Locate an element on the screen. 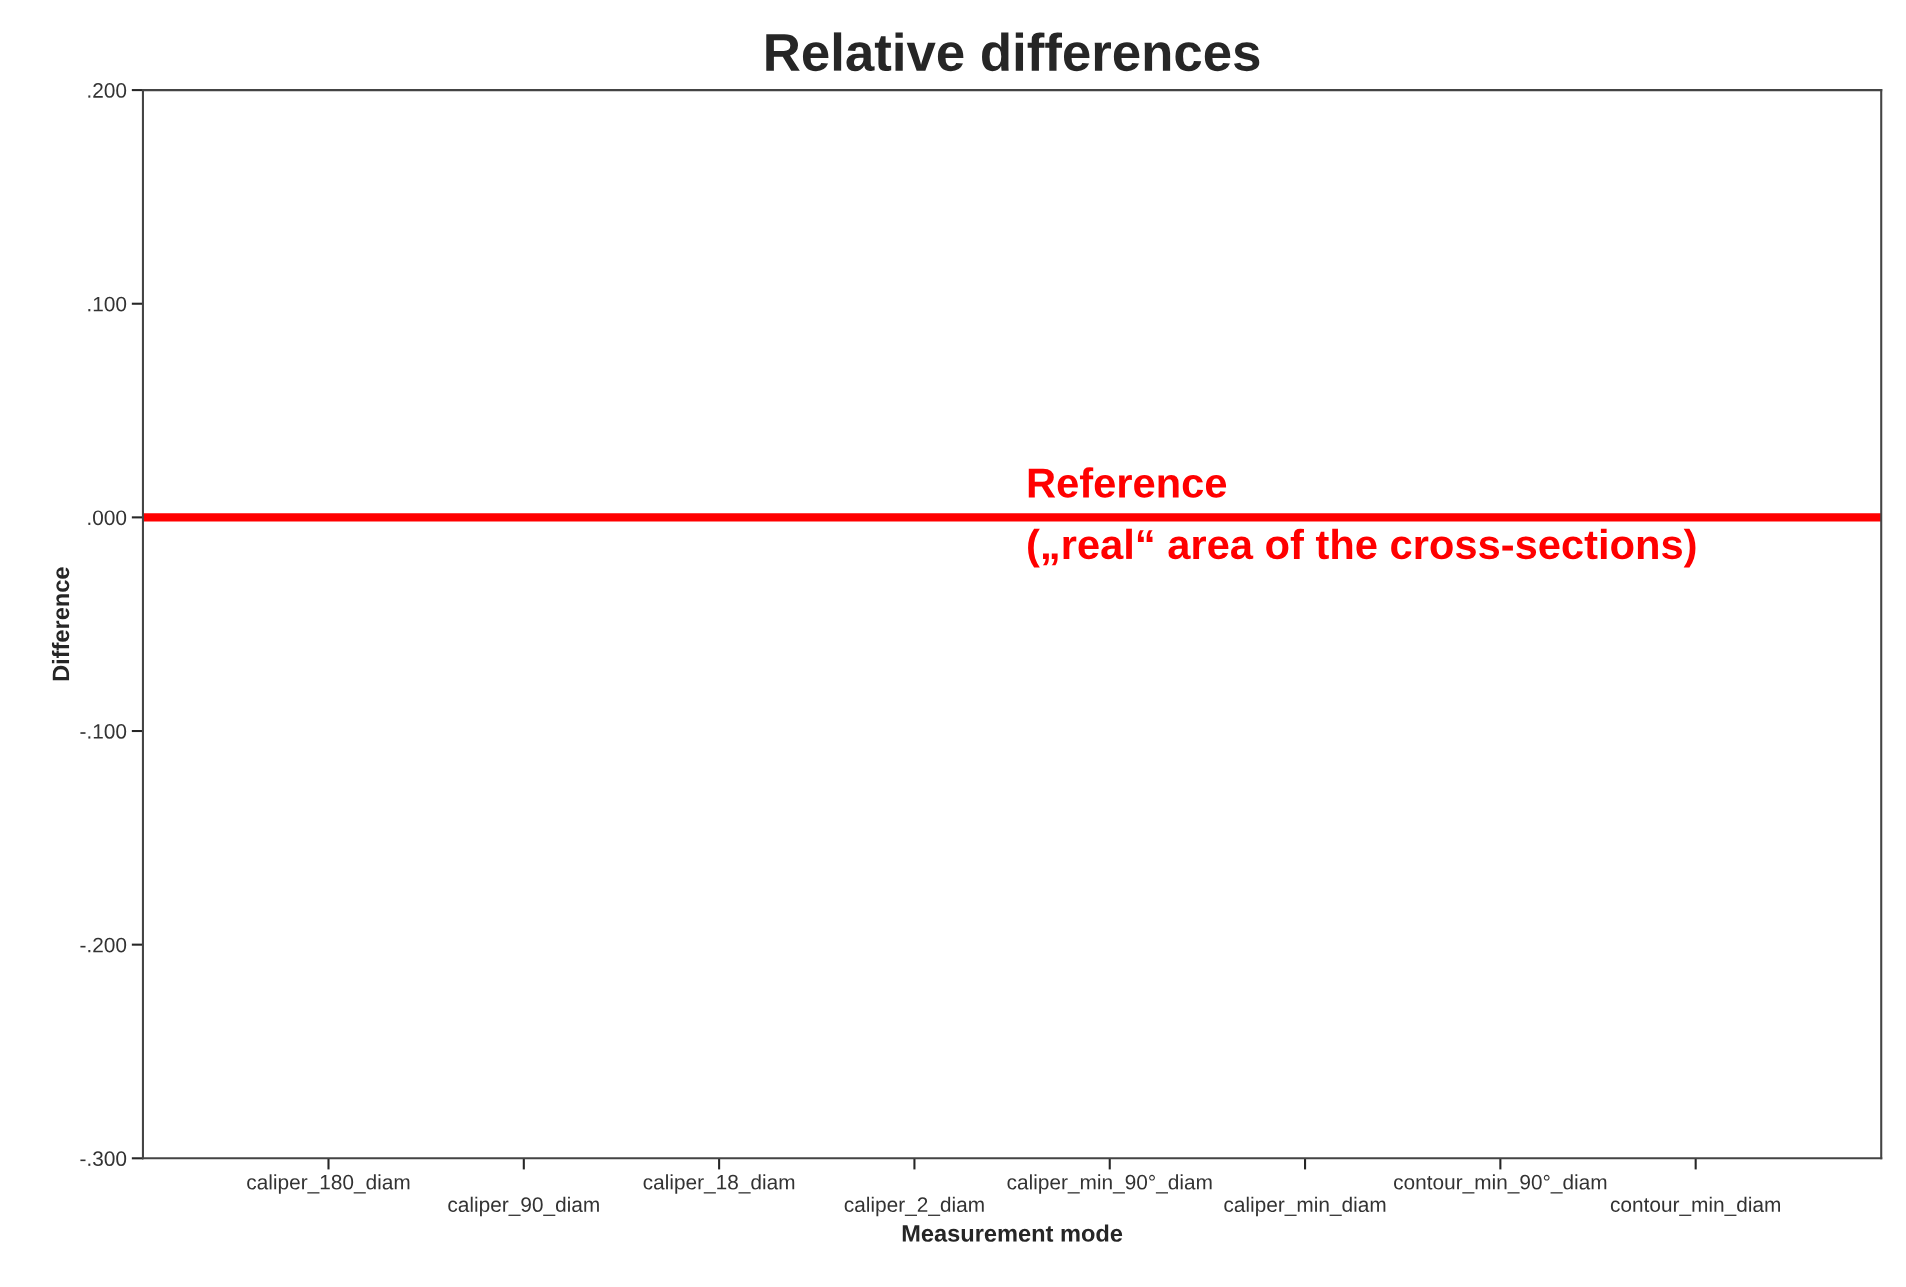 The height and width of the screenshot is (1287, 1906). y-tick-label: -.100 is located at coordinates (103, 731).